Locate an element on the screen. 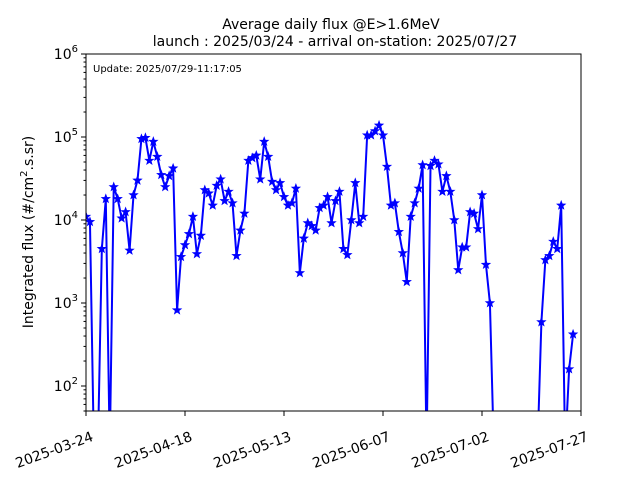  x-tick-label: 2025-03-24 is located at coordinates (55, 450).